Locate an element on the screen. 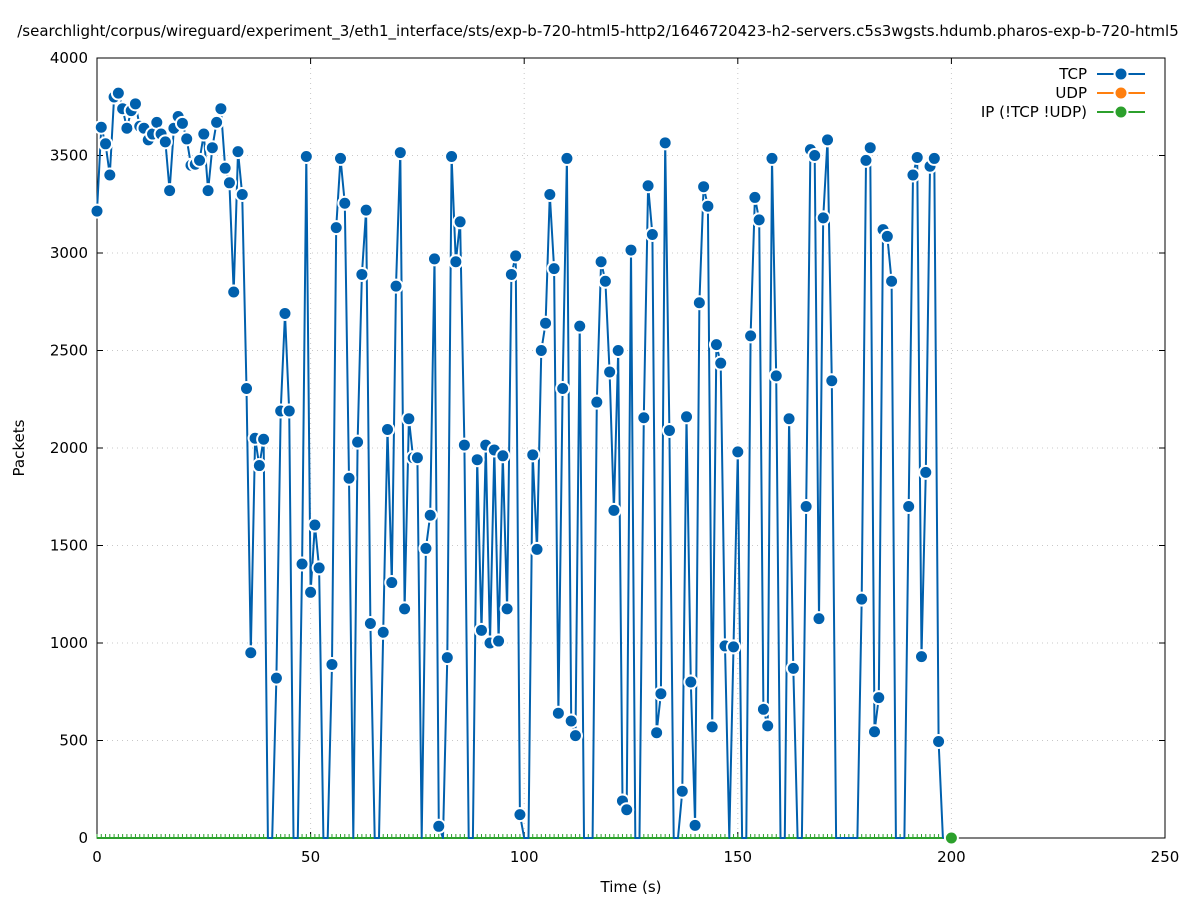 This screenshot has height=900, width=1197. legend-marker is located at coordinates (1121, 93).